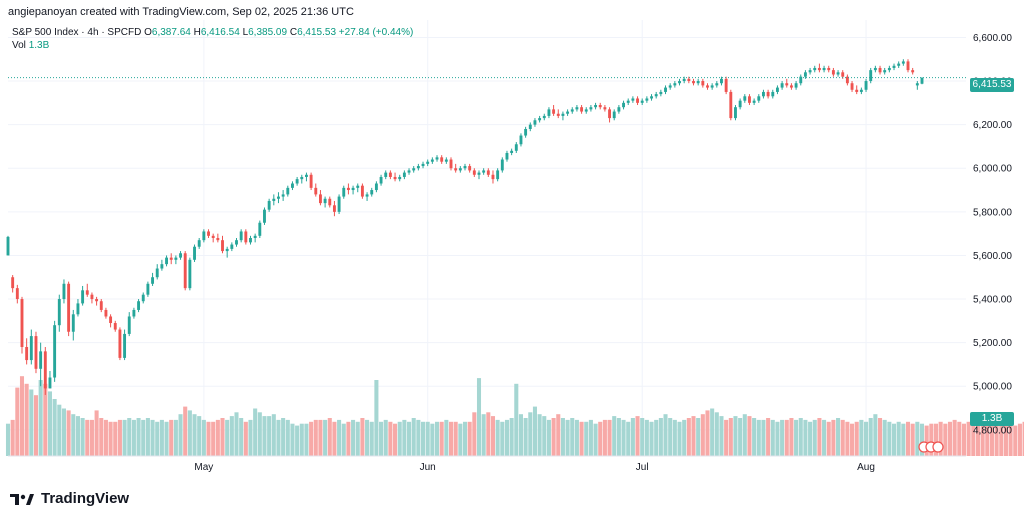 The image size is (1024, 522). What do you see at coordinates (197, 32) in the screenshot?
I see `high-label: H` at bounding box center [197, 32].